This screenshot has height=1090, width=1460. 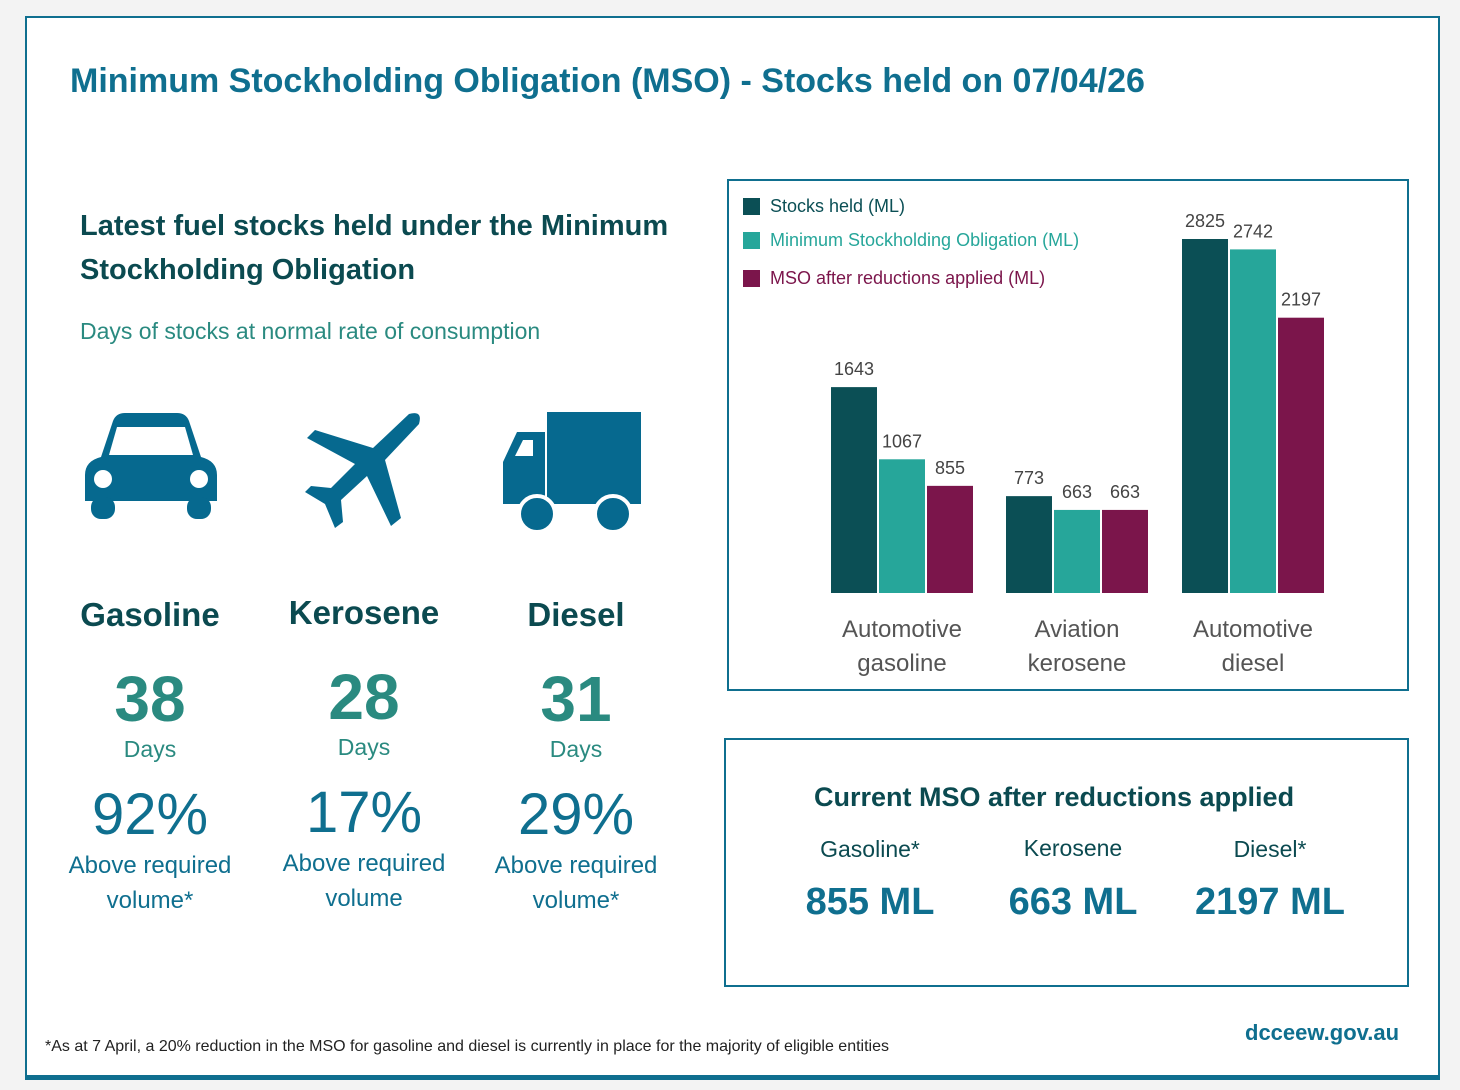 I want to click on category-label: diesel, so click(x=1253, y=663).